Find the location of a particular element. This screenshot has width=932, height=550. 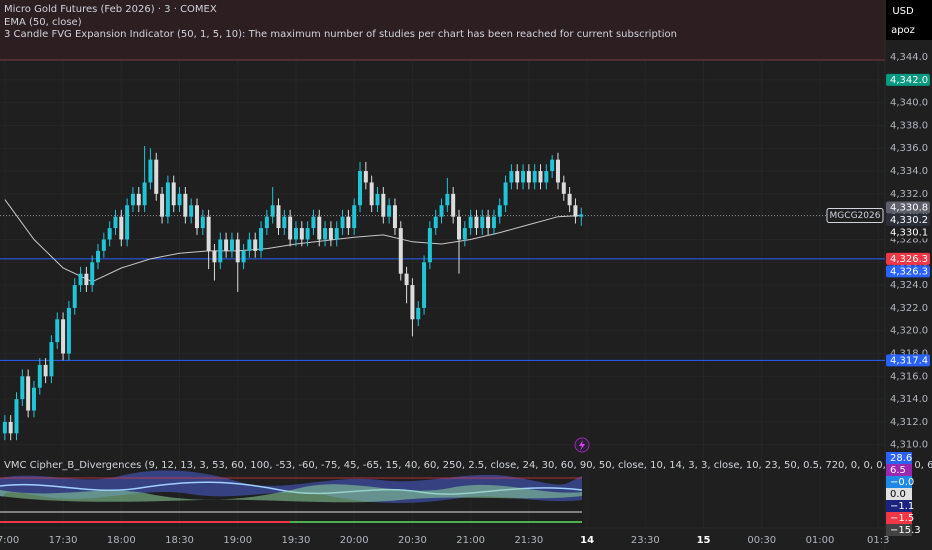

y-tick-label: 4,314.0 is located at coordinates (909, 399).